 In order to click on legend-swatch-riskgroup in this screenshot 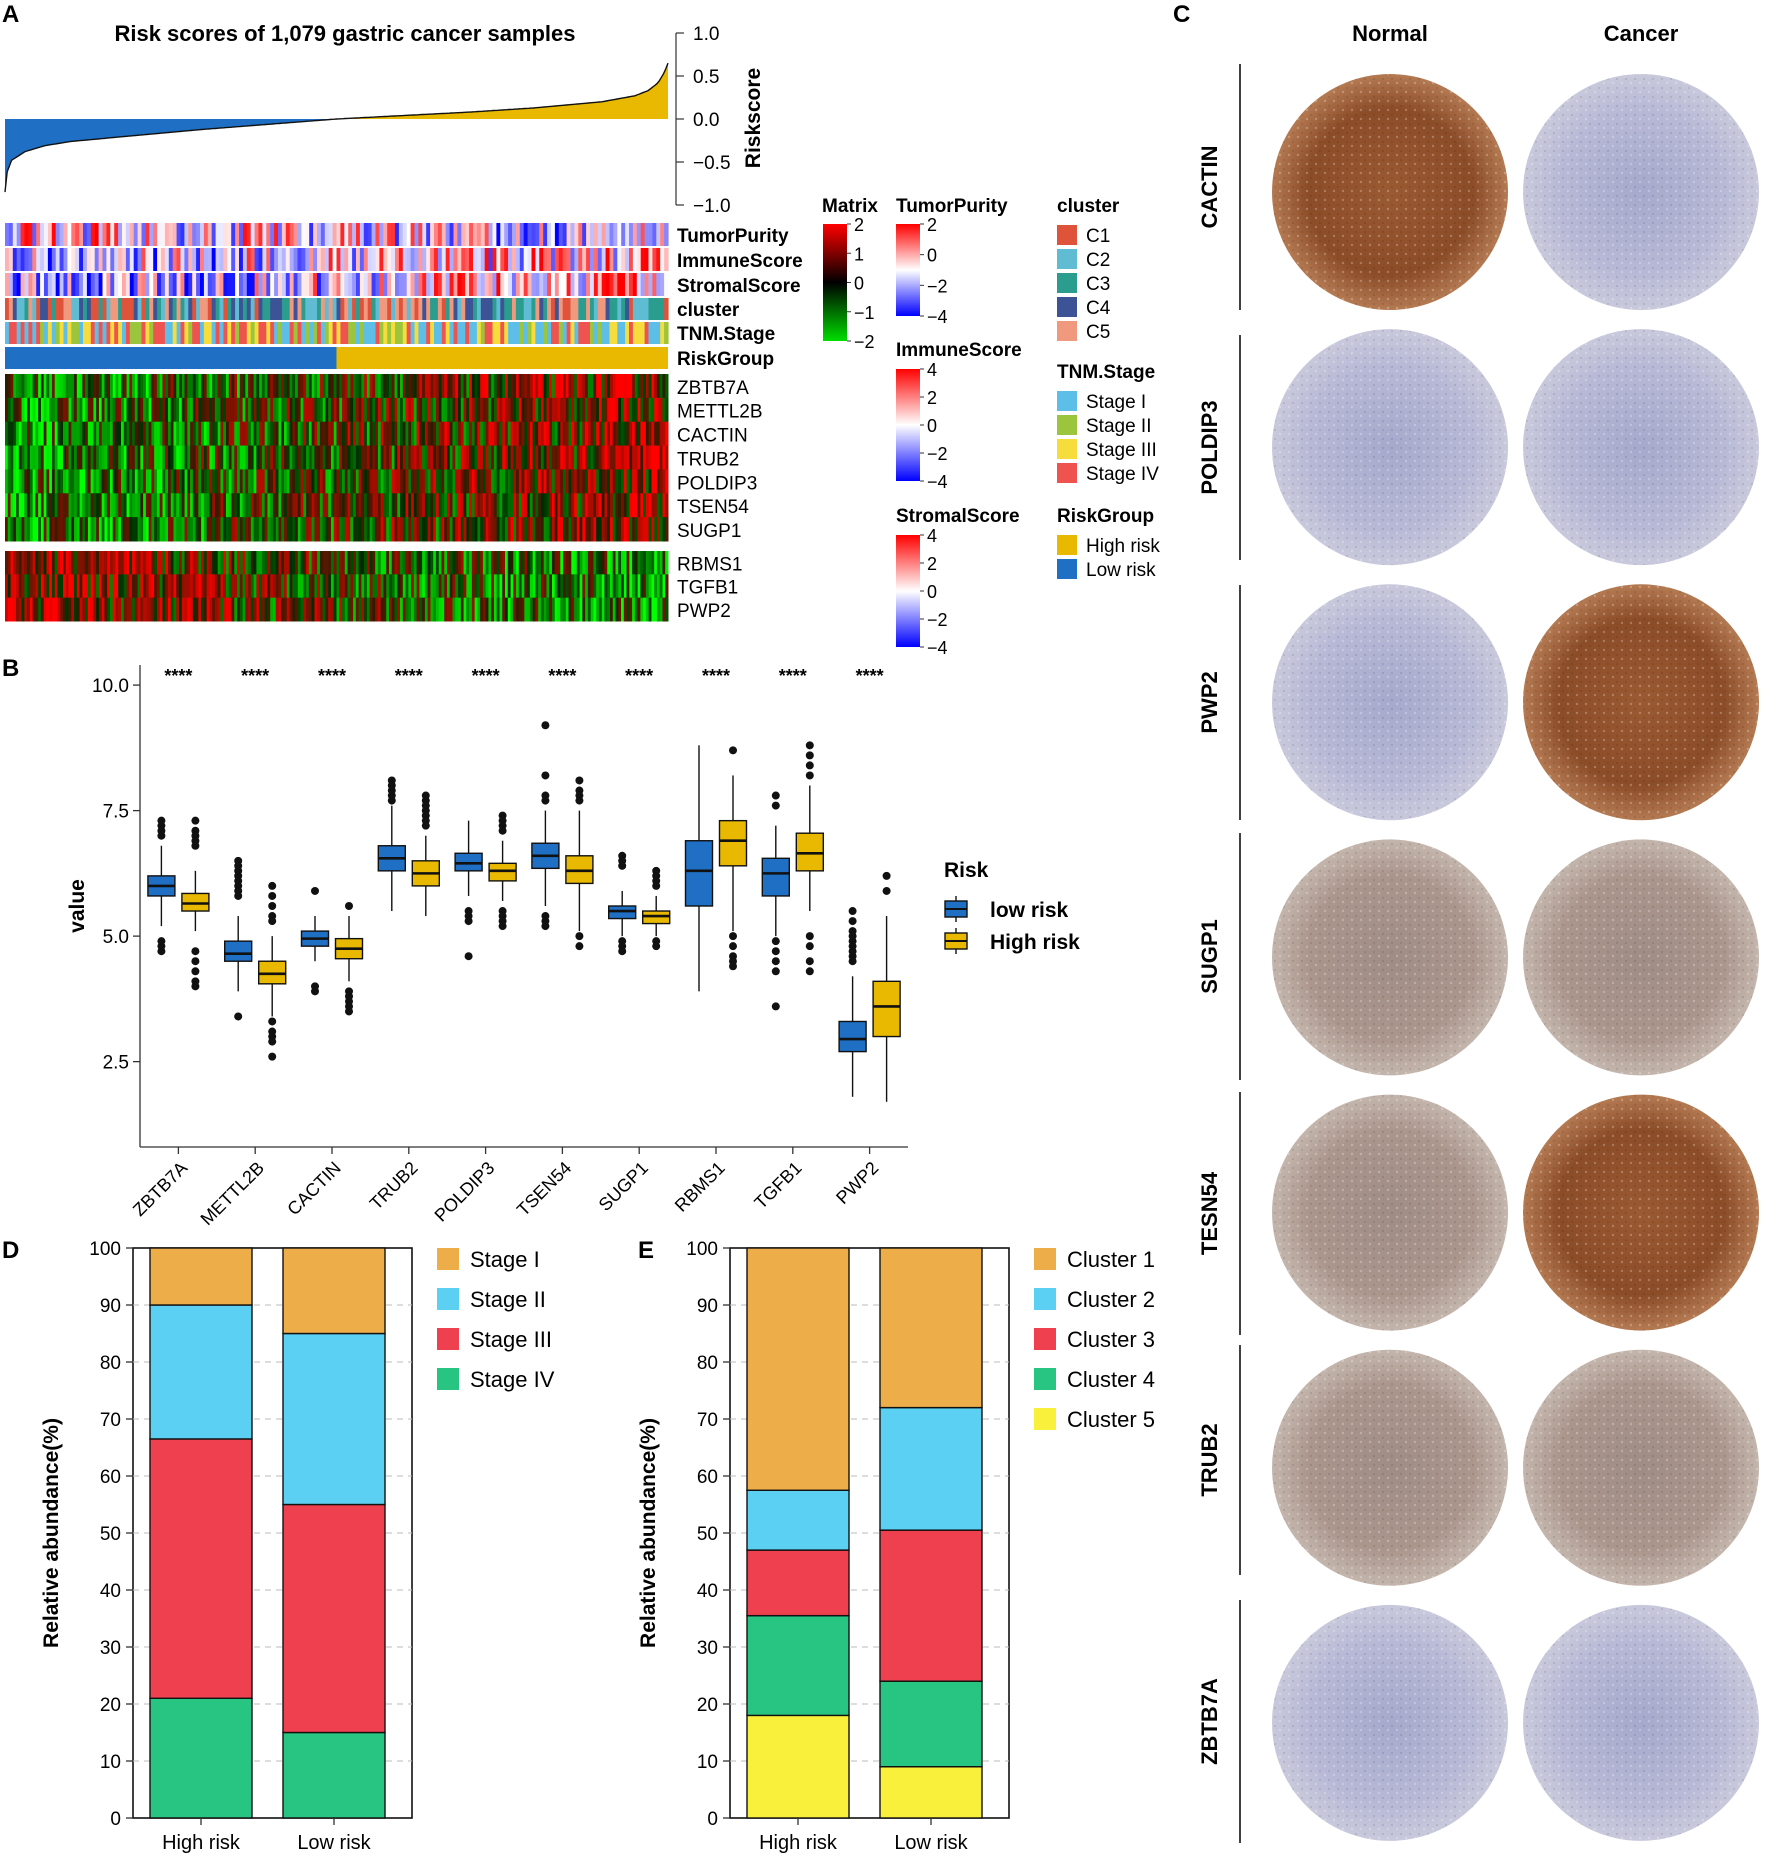, I will do `click(1067, 545)`.